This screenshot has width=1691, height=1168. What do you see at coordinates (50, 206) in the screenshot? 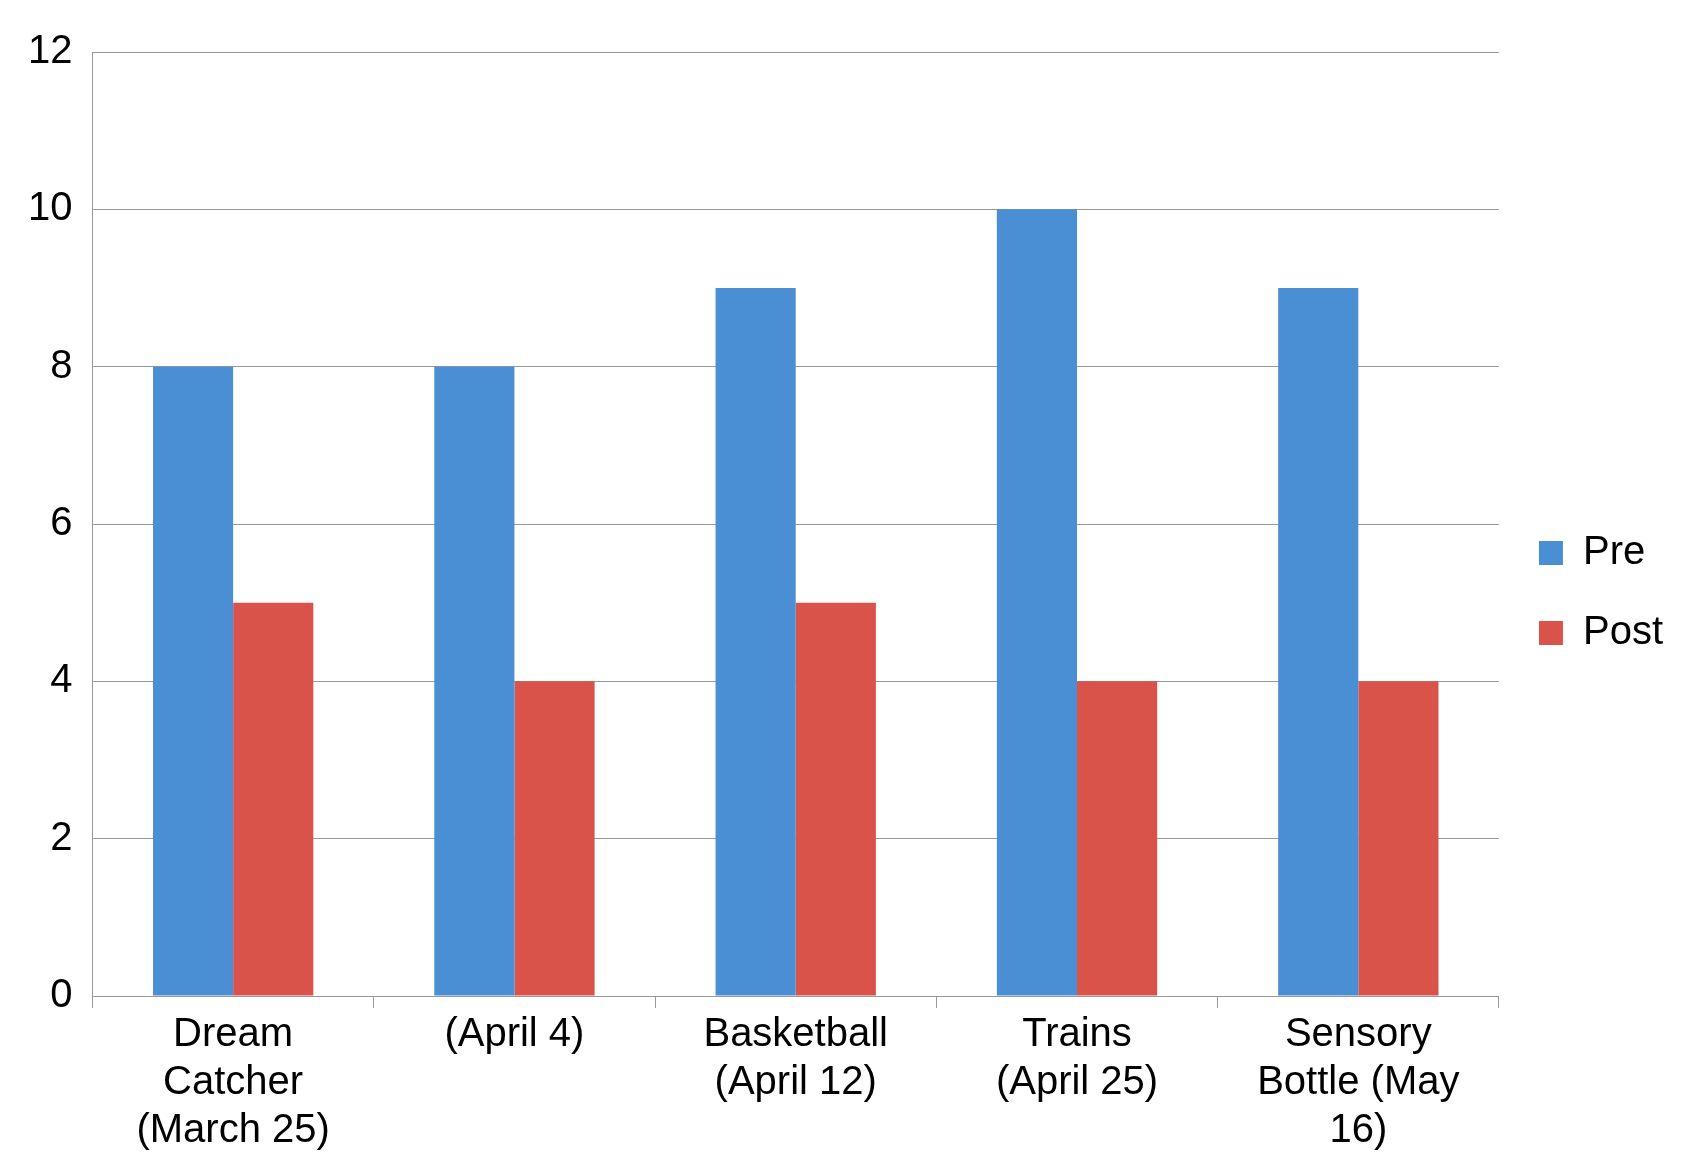
I see `y-tick-label: 10` at bounding box center [50, 206].